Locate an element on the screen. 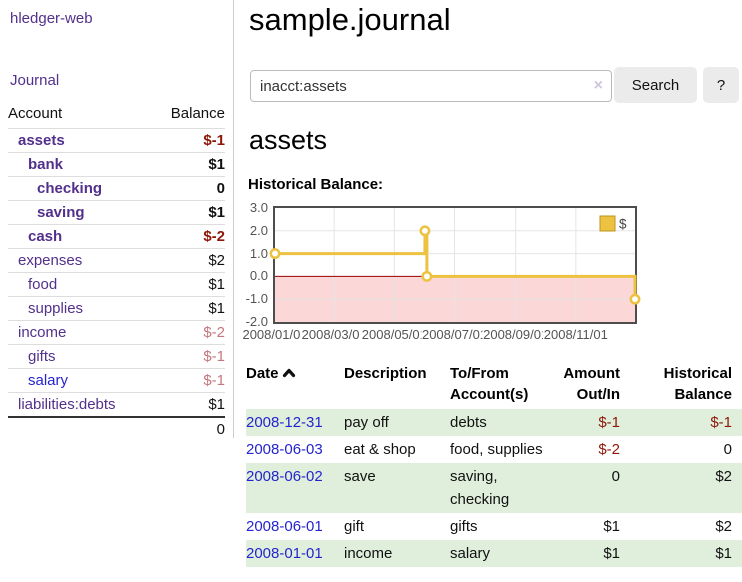 This screenshot has width=742, height=582. accounts-column-header: To/From Account(s) is located at coordinates (489, 384).